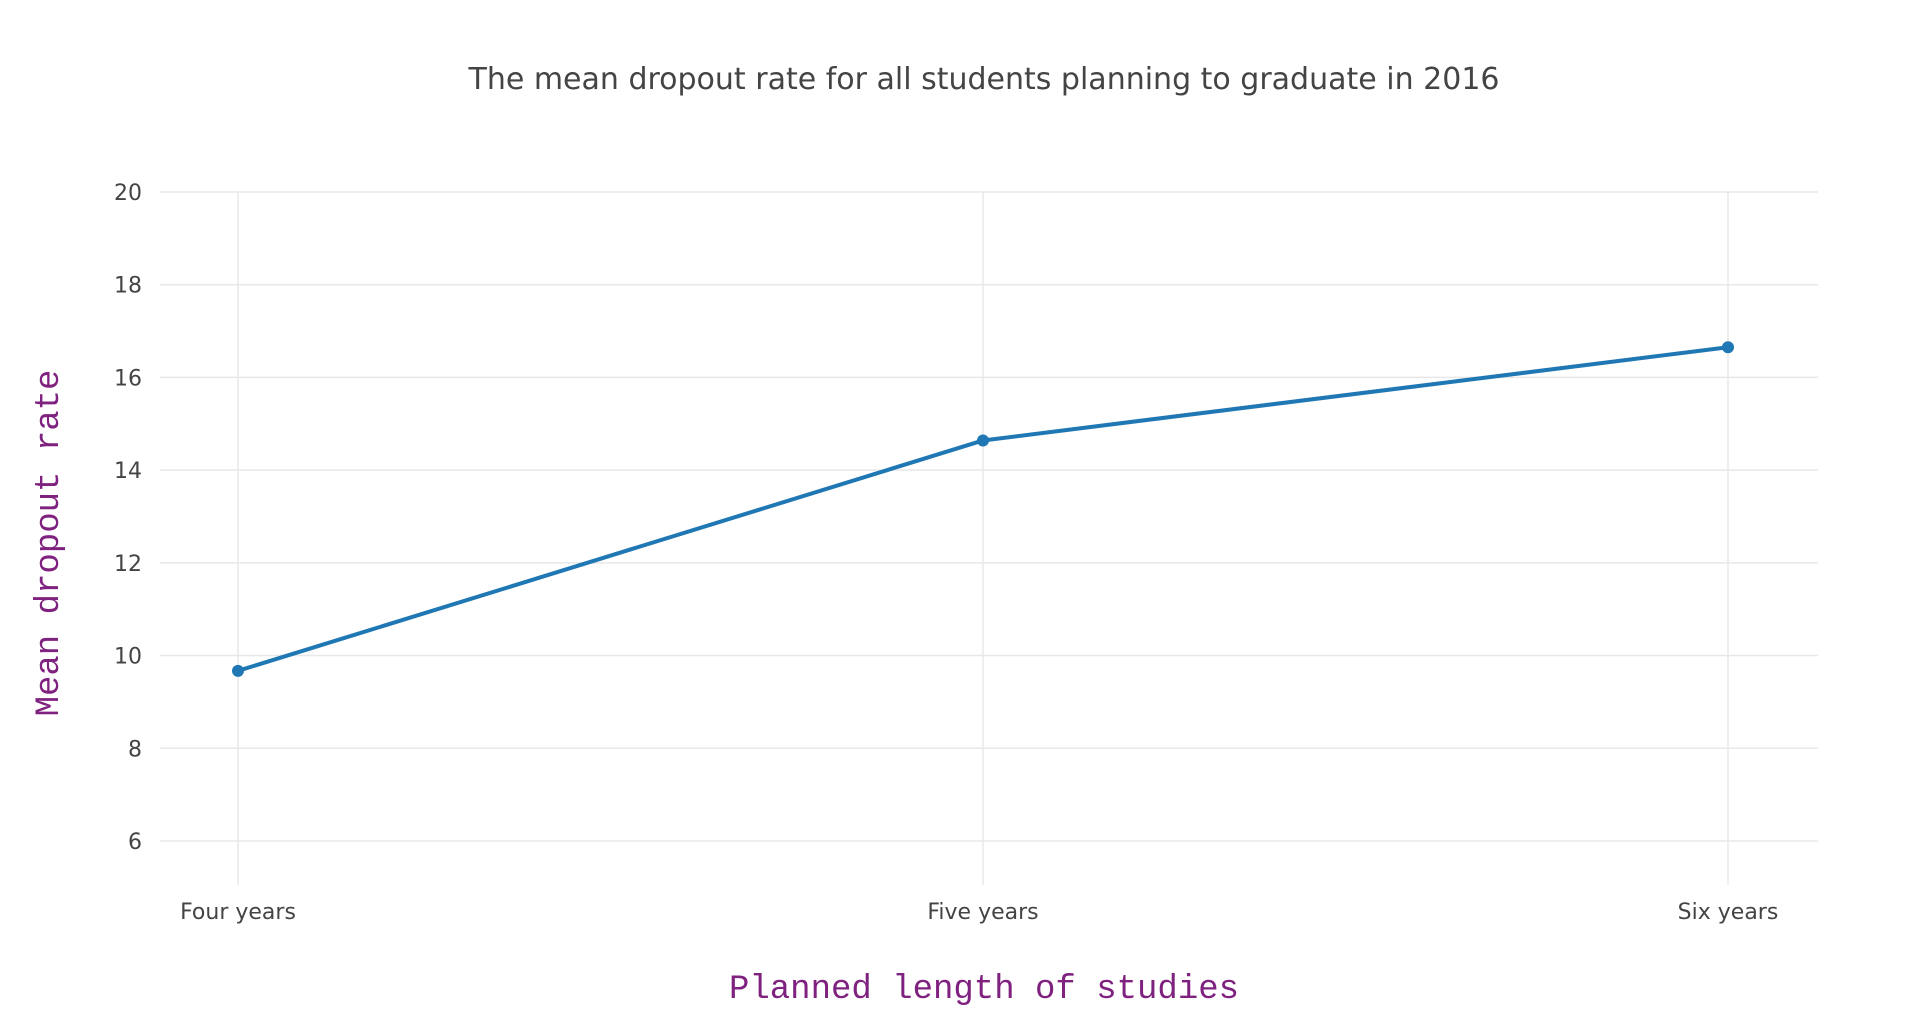  What do you see at coordinates (984, 990) in the screenshot?
I see `x-axis-title: Planned length of studies` at bounding box center [984, 990].